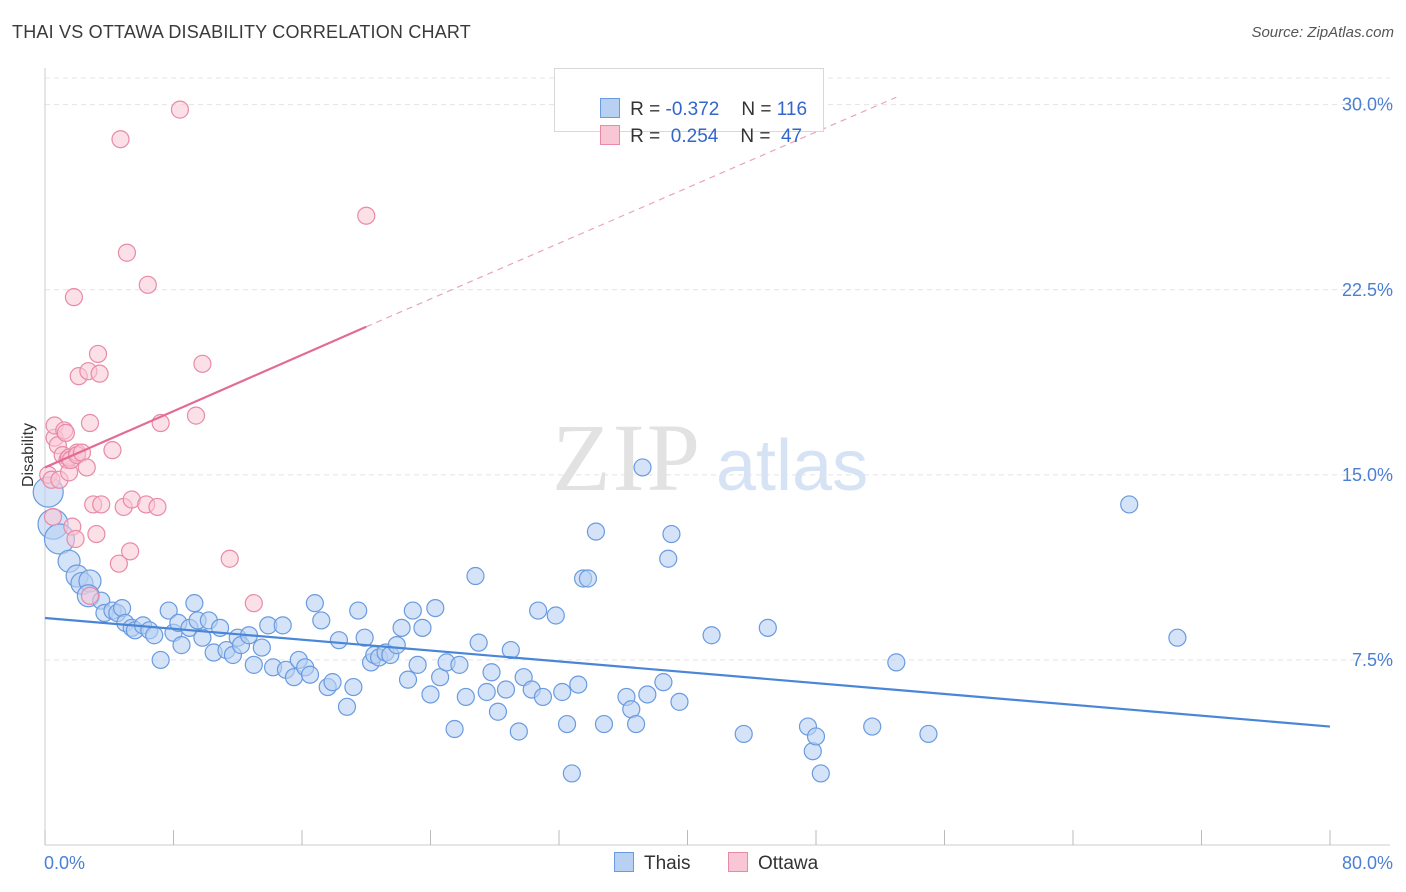 Image resolution: width=1406 pixels, height=892 pixels. What do you see at coordinates (1367, 475) in the screenshot?
I see `y-tick-label: 15.0%` at bounding box center [1367, 475].